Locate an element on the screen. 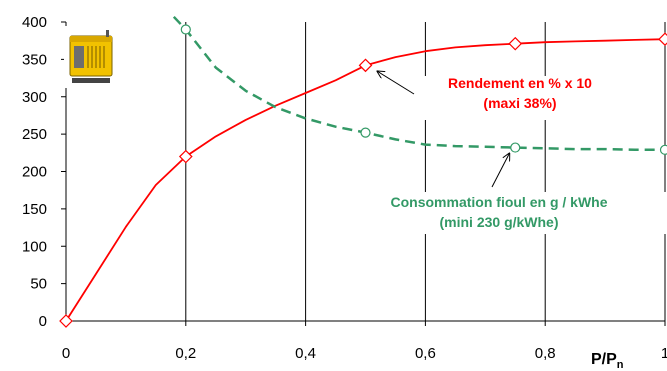 This screenshot has height=371, width=667. y-tick-label-2: 100 is located at coordinates (34, 246).